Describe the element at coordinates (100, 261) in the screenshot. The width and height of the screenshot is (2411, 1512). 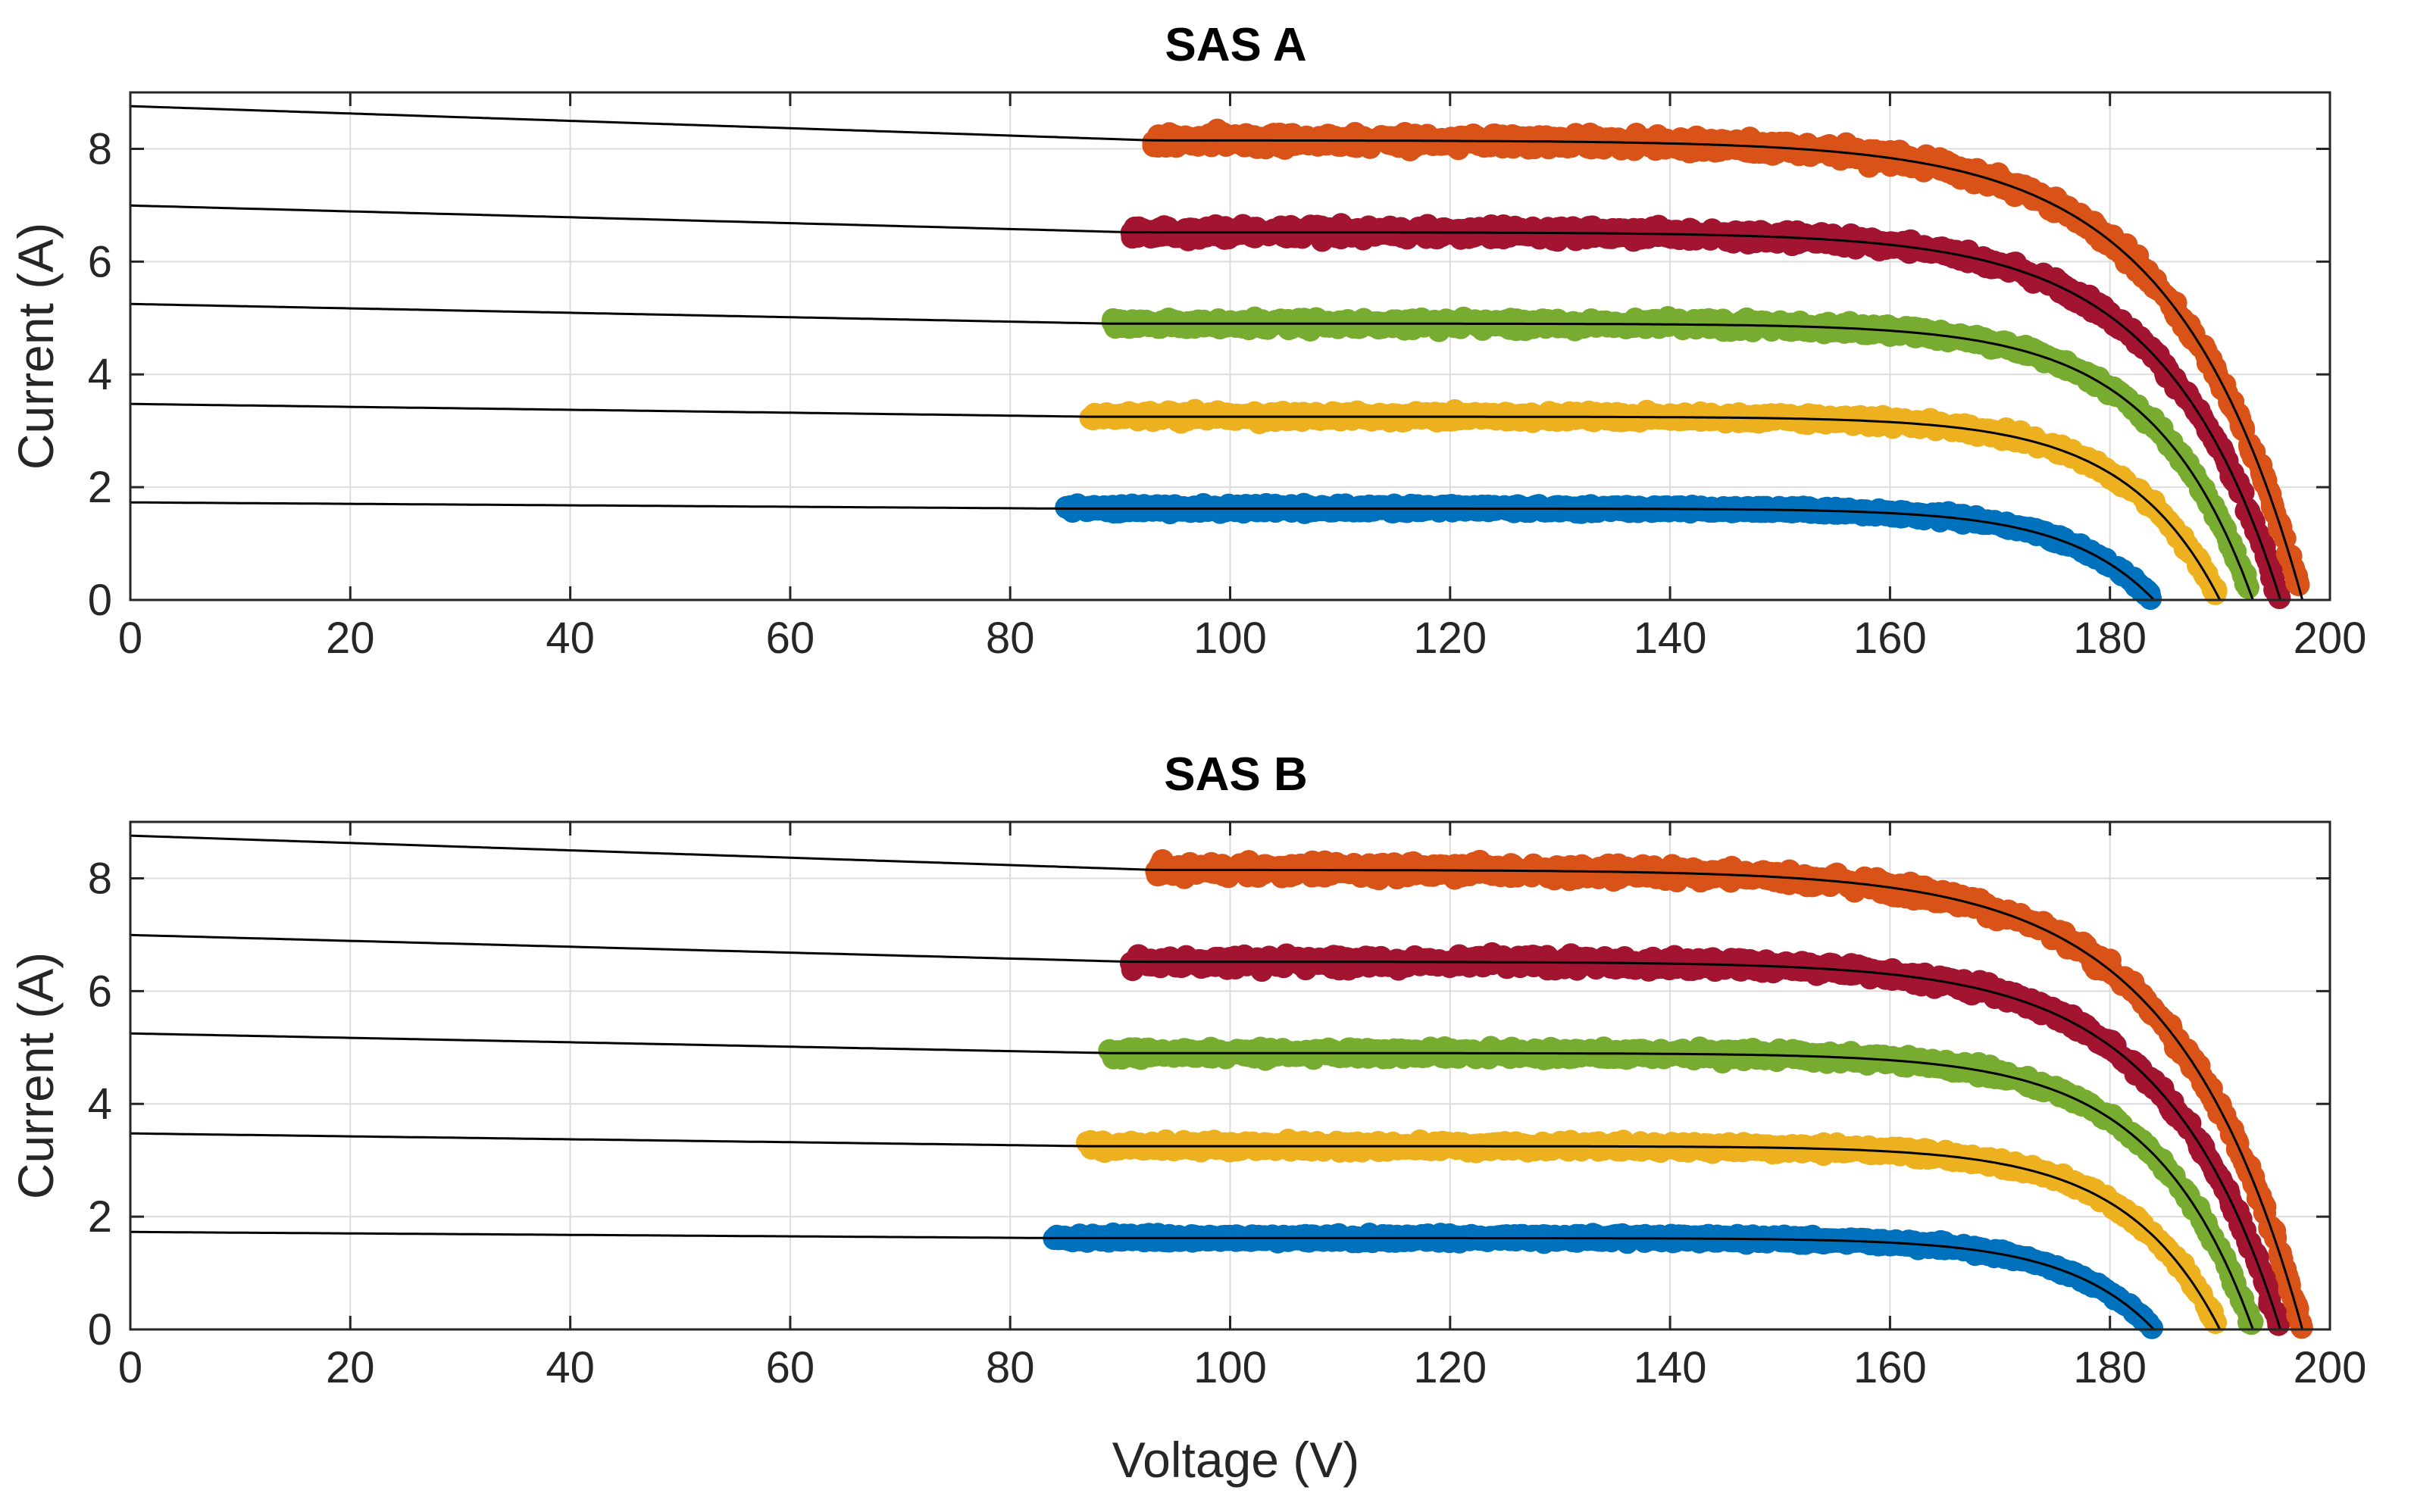
I see `y-tick-label: 6` at that location.